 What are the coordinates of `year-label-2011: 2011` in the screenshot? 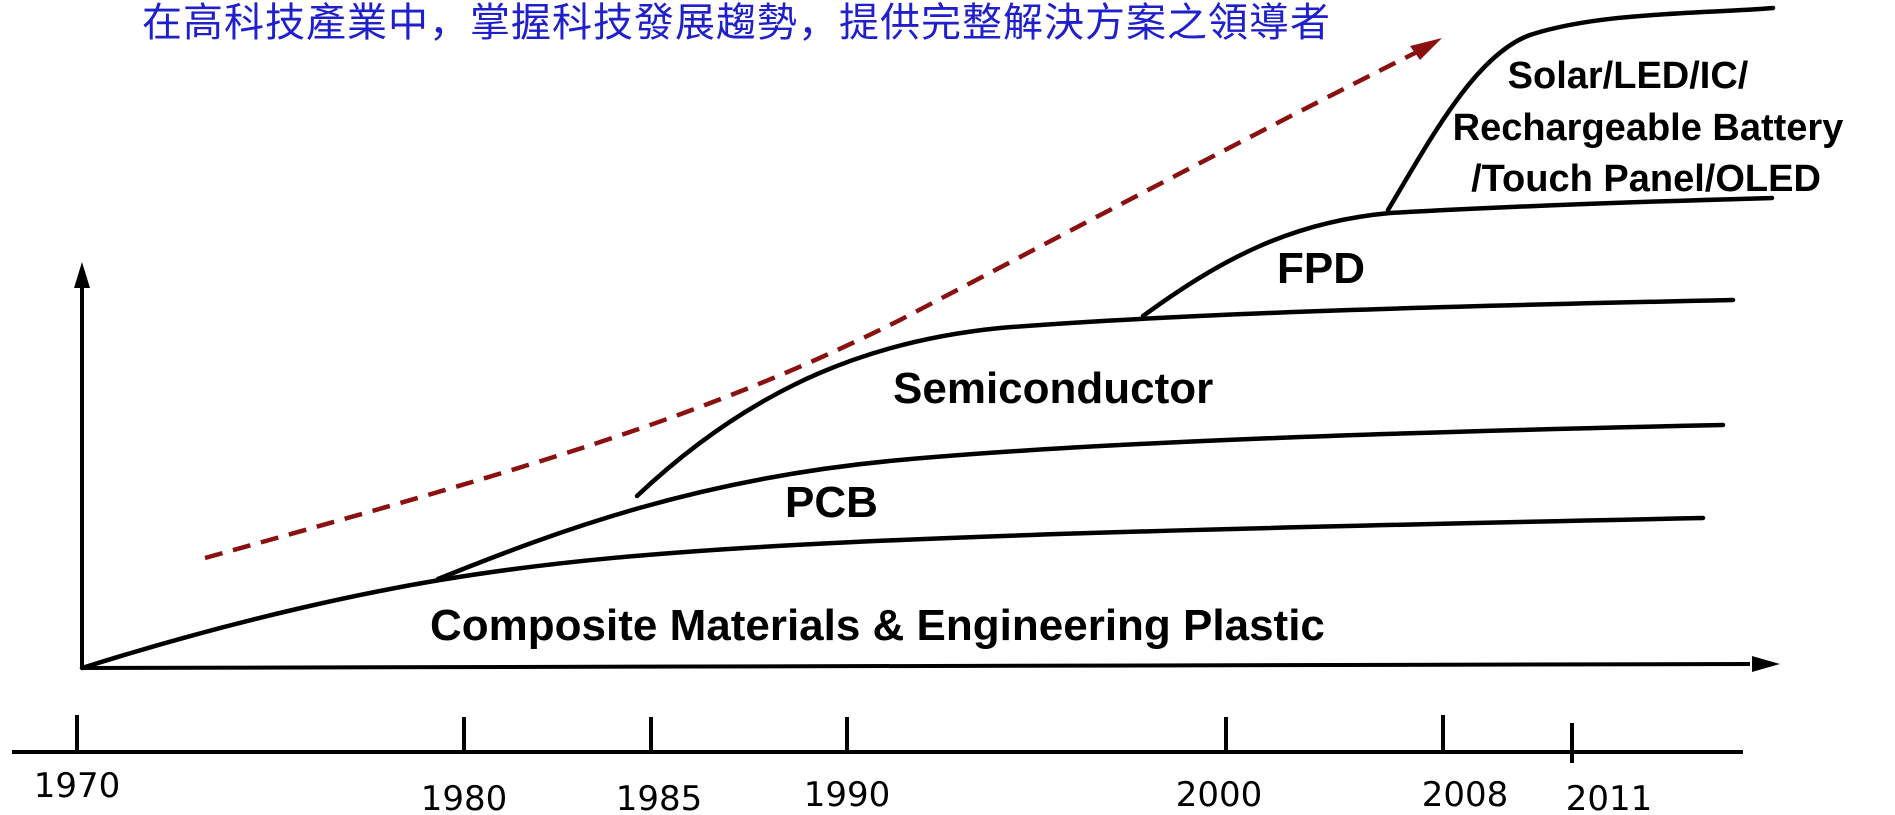 It's located at (1609, 797).